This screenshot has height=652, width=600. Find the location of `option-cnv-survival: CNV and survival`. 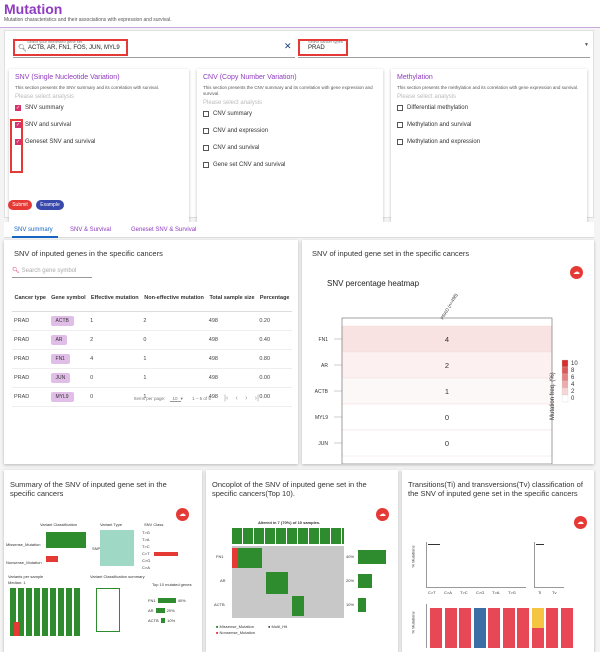

option-cnv-survival: CNV and survival is located at coordinates (290, 152).